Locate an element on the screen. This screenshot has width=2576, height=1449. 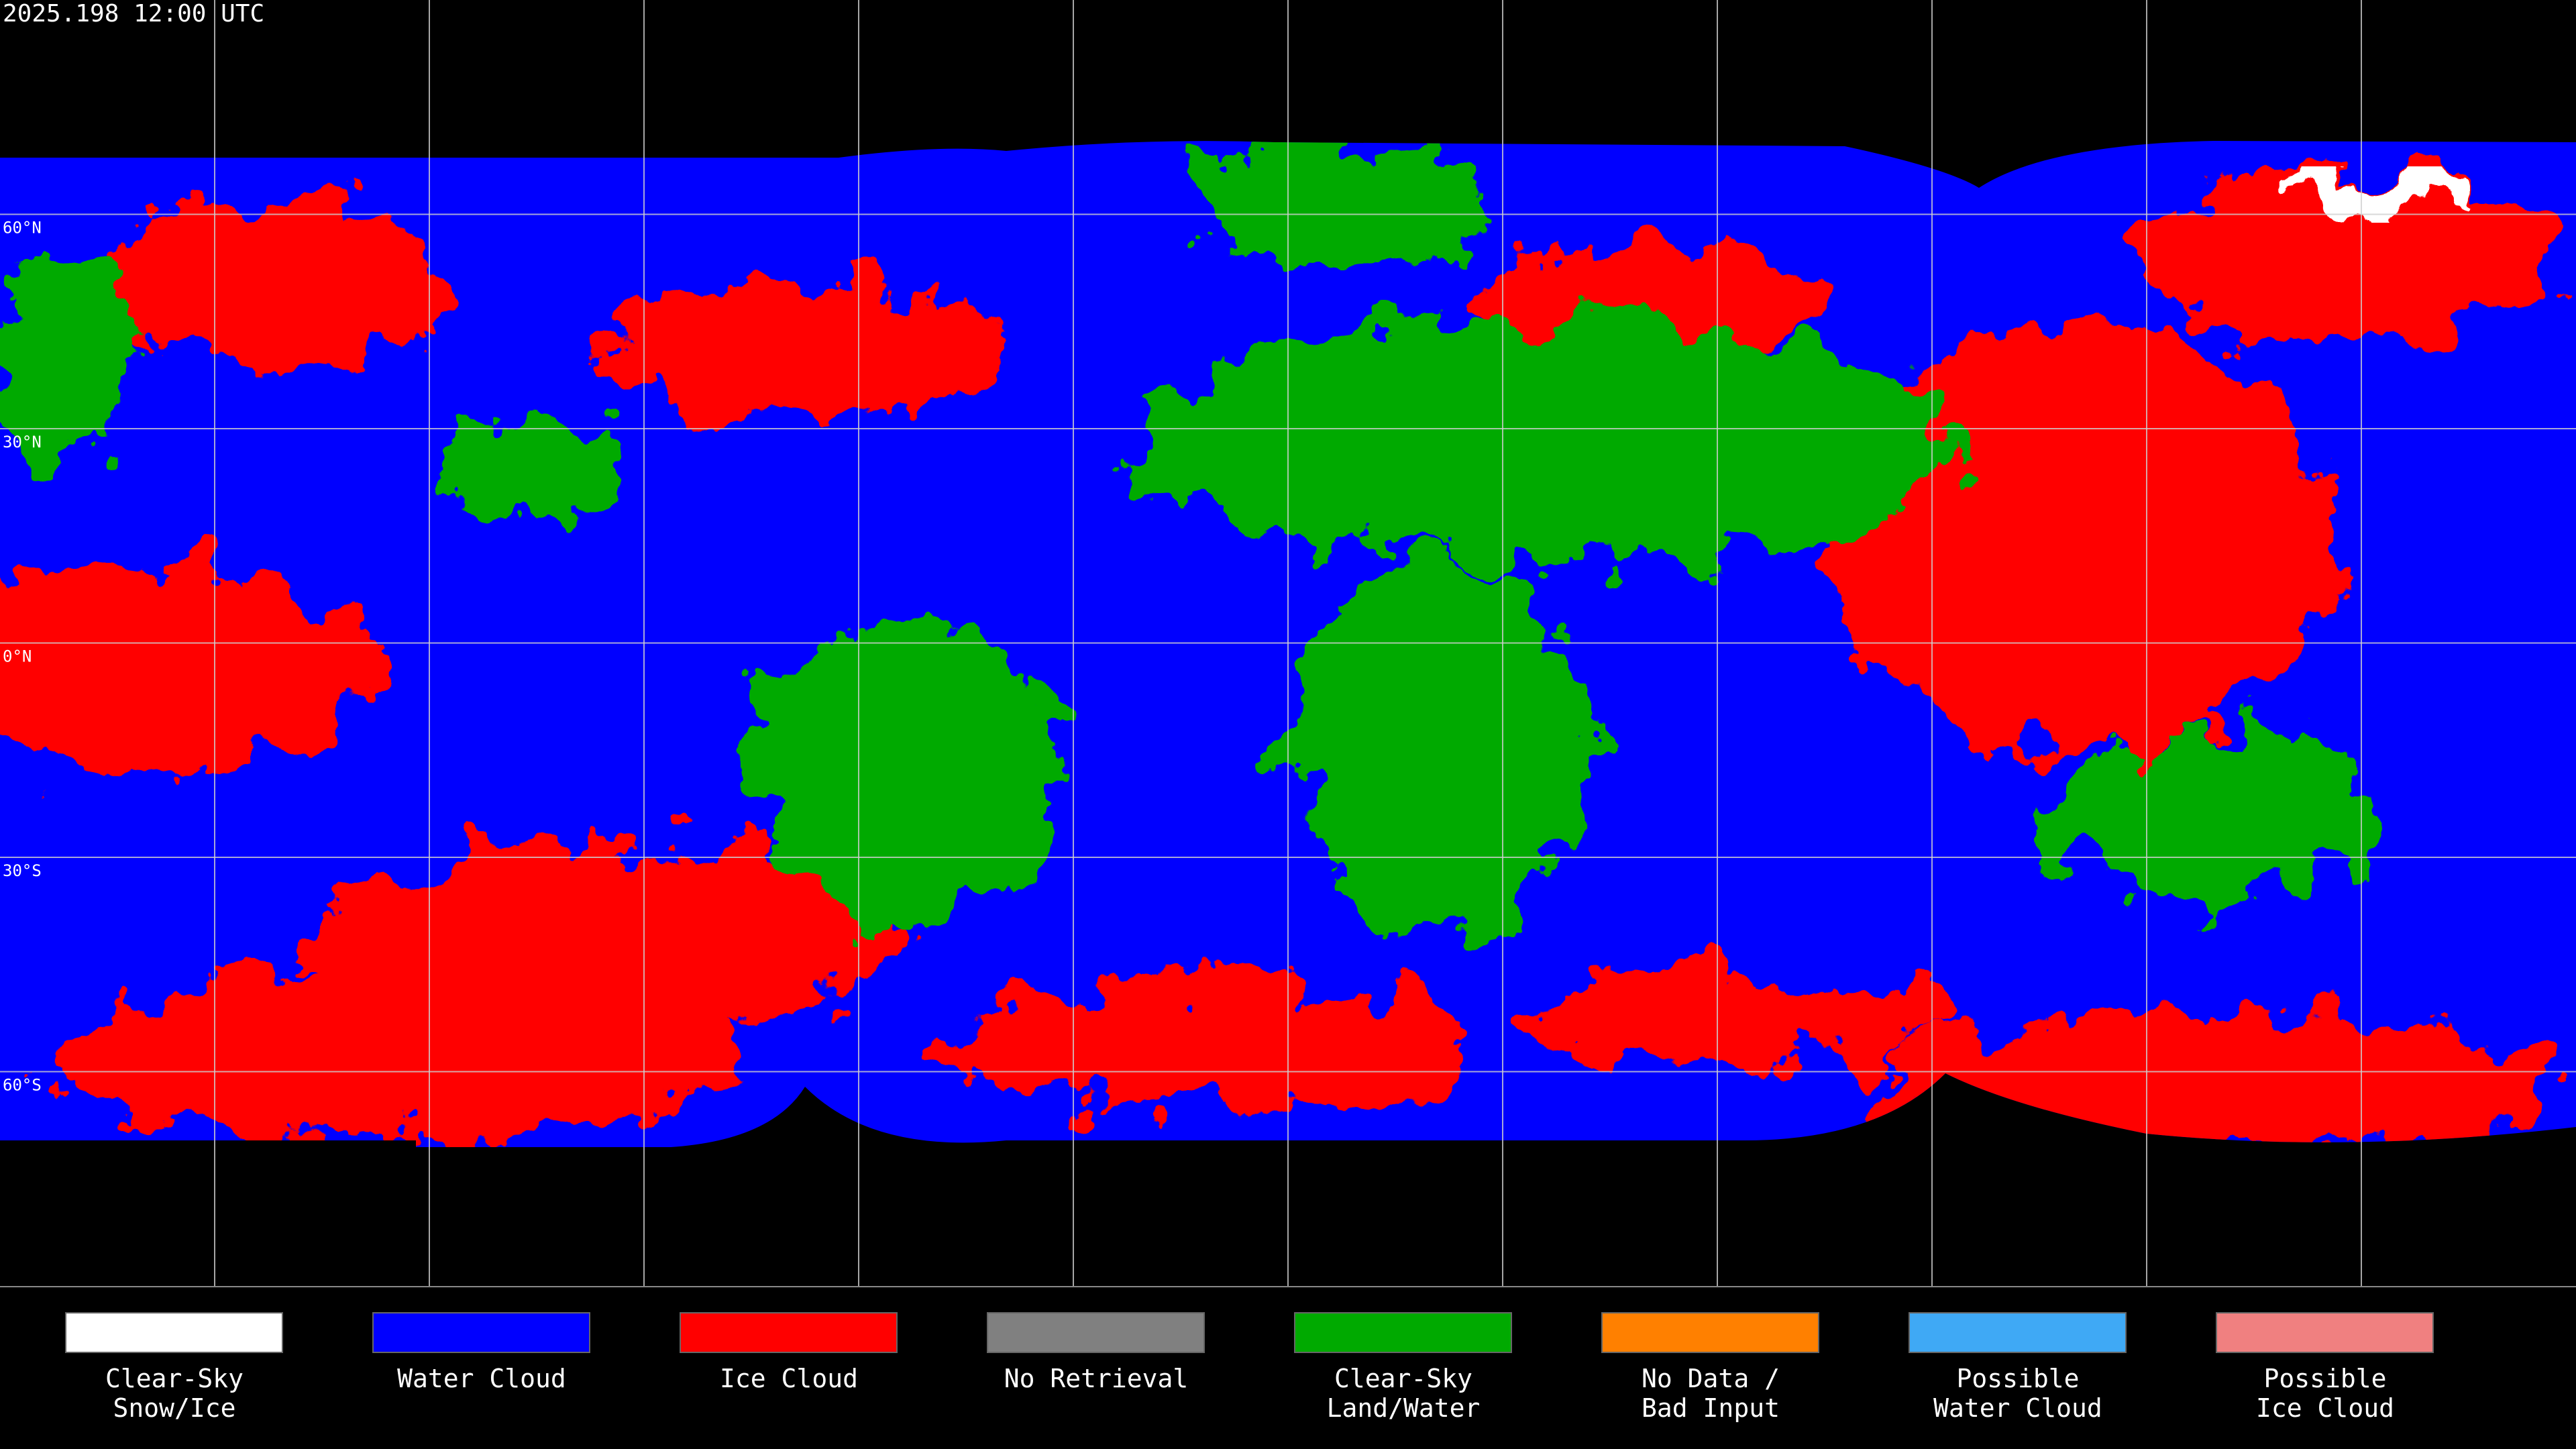
legend-label: No Data / is located at coordinates (1711, 1378).